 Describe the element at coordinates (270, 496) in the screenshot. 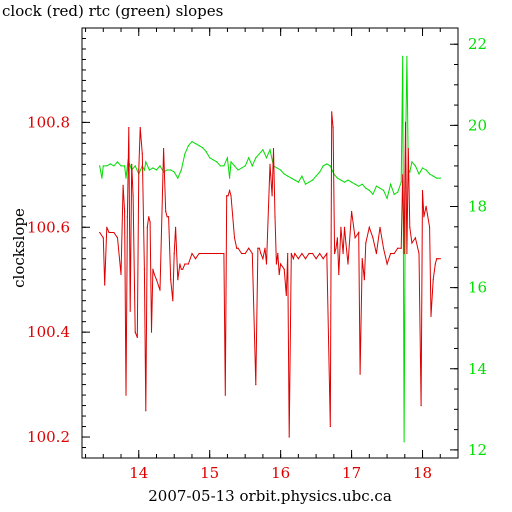

I see `x-axis-label: 2007-05-13 orbit.physics.ubc.ca` at that location.